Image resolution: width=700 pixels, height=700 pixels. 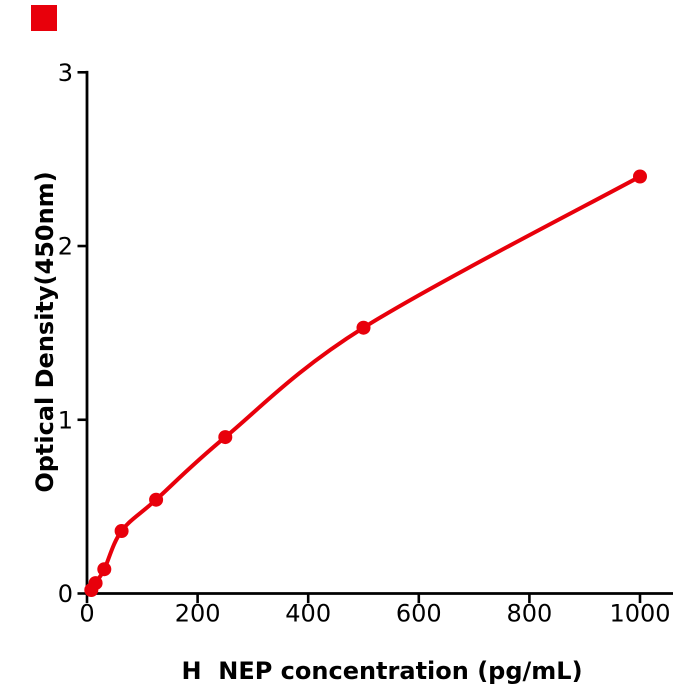 What do you see at coordinates (65, 594) in the screenshot?
I see `y-tick-label: 0` at bounding box center [65, 594].